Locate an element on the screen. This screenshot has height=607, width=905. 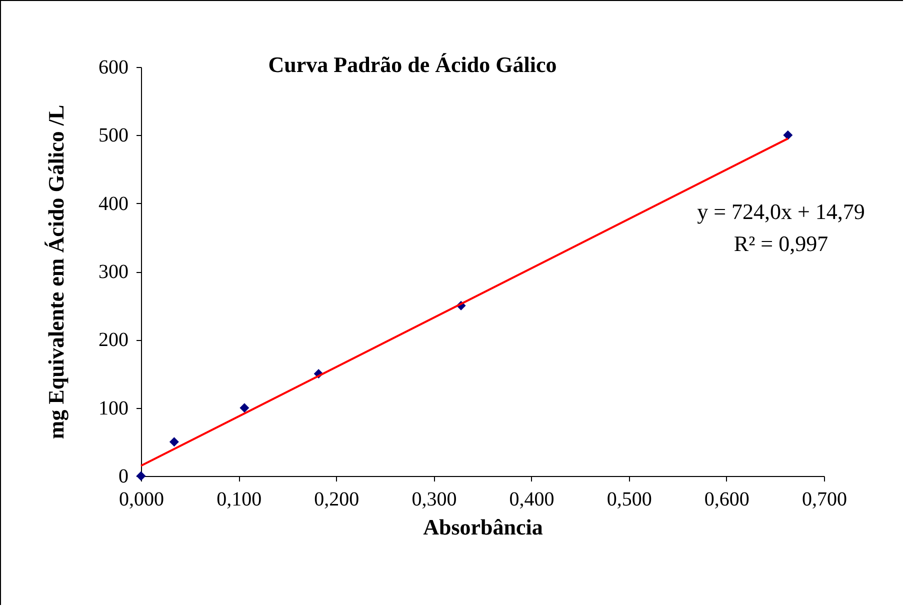
y-tick-label: 200 is located at coordinates (113, 340).